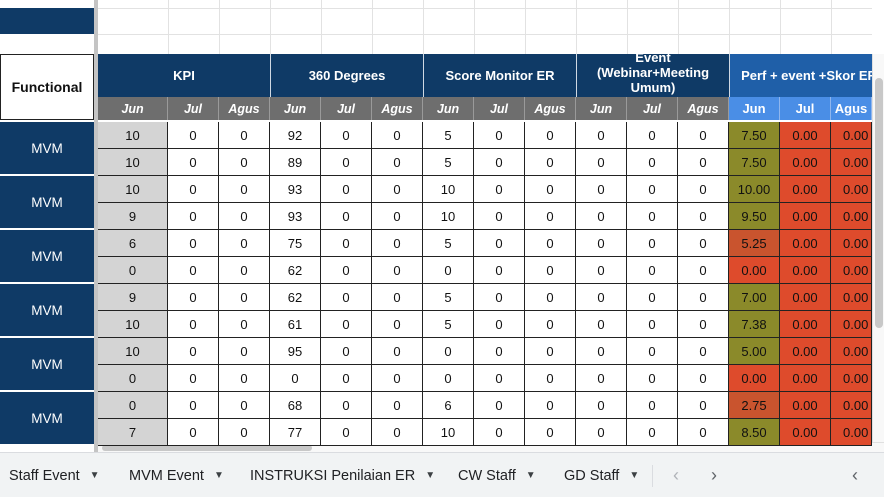 This screenshot has width=884, height=498. I want to click on grid-cell: 9, so click(133, 297).